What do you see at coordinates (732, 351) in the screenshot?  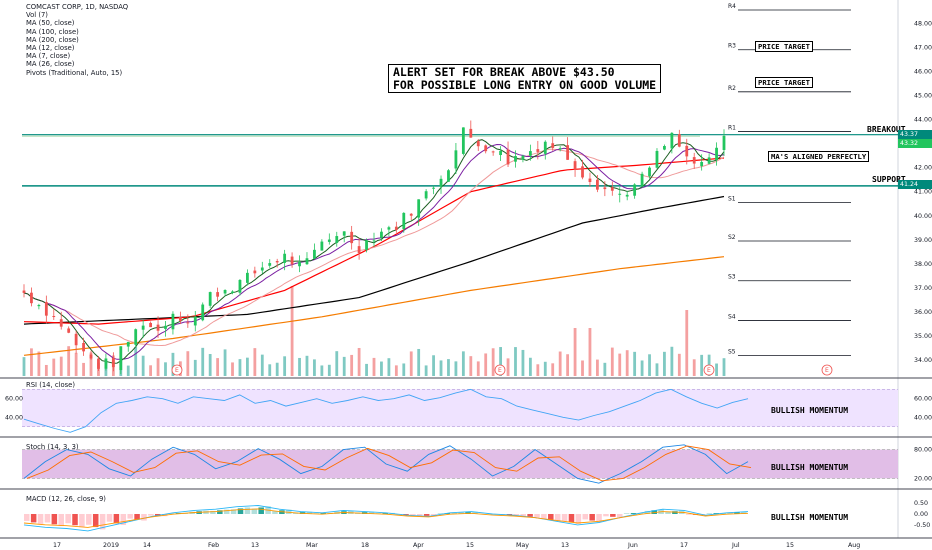 I see `pivot-label: S5` at bounding box center [732, 351].